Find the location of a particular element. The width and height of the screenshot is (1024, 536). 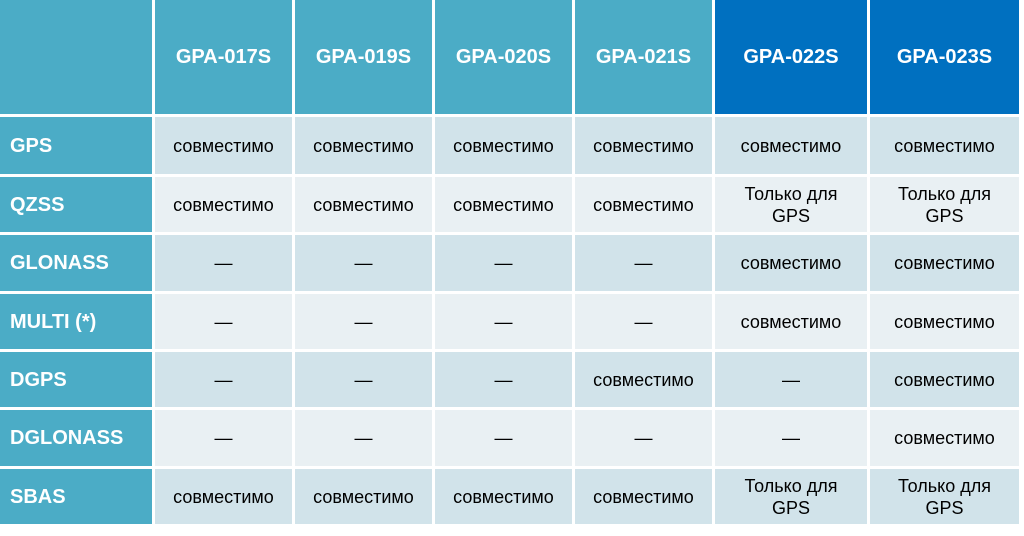

corner-cell is located at coordinates (76, 57).